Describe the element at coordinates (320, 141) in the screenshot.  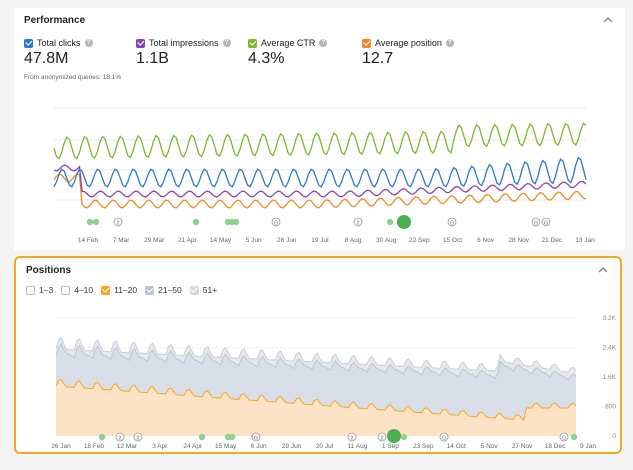
I see `series-average-ctr` at that location.